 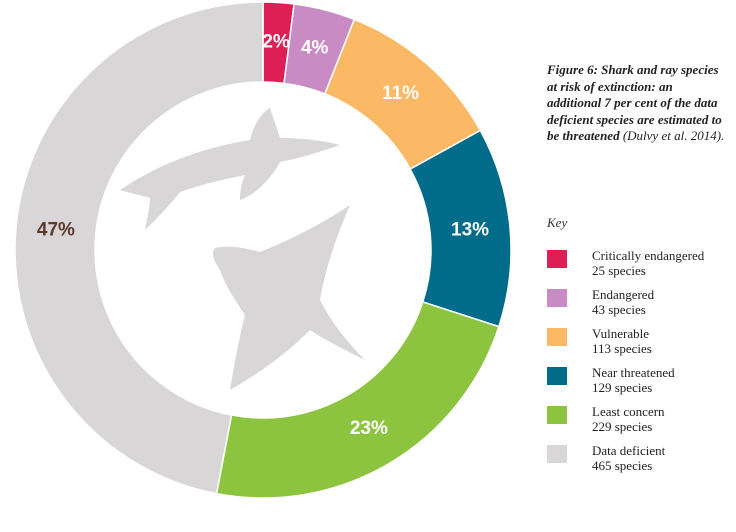 What do you see at coordinates (648, 255) in the screenshot?
I see `legend-label: Critically endangered` at bounding box center [648, 255].